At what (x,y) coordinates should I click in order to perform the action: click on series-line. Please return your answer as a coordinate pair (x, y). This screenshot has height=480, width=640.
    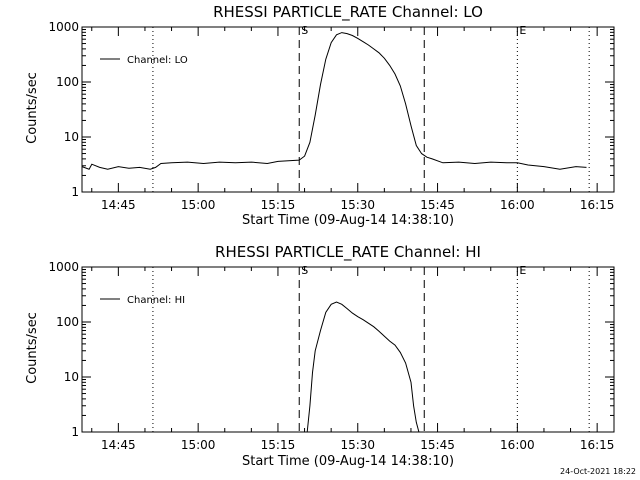
    Looking at the image, I should click on (363, 367).